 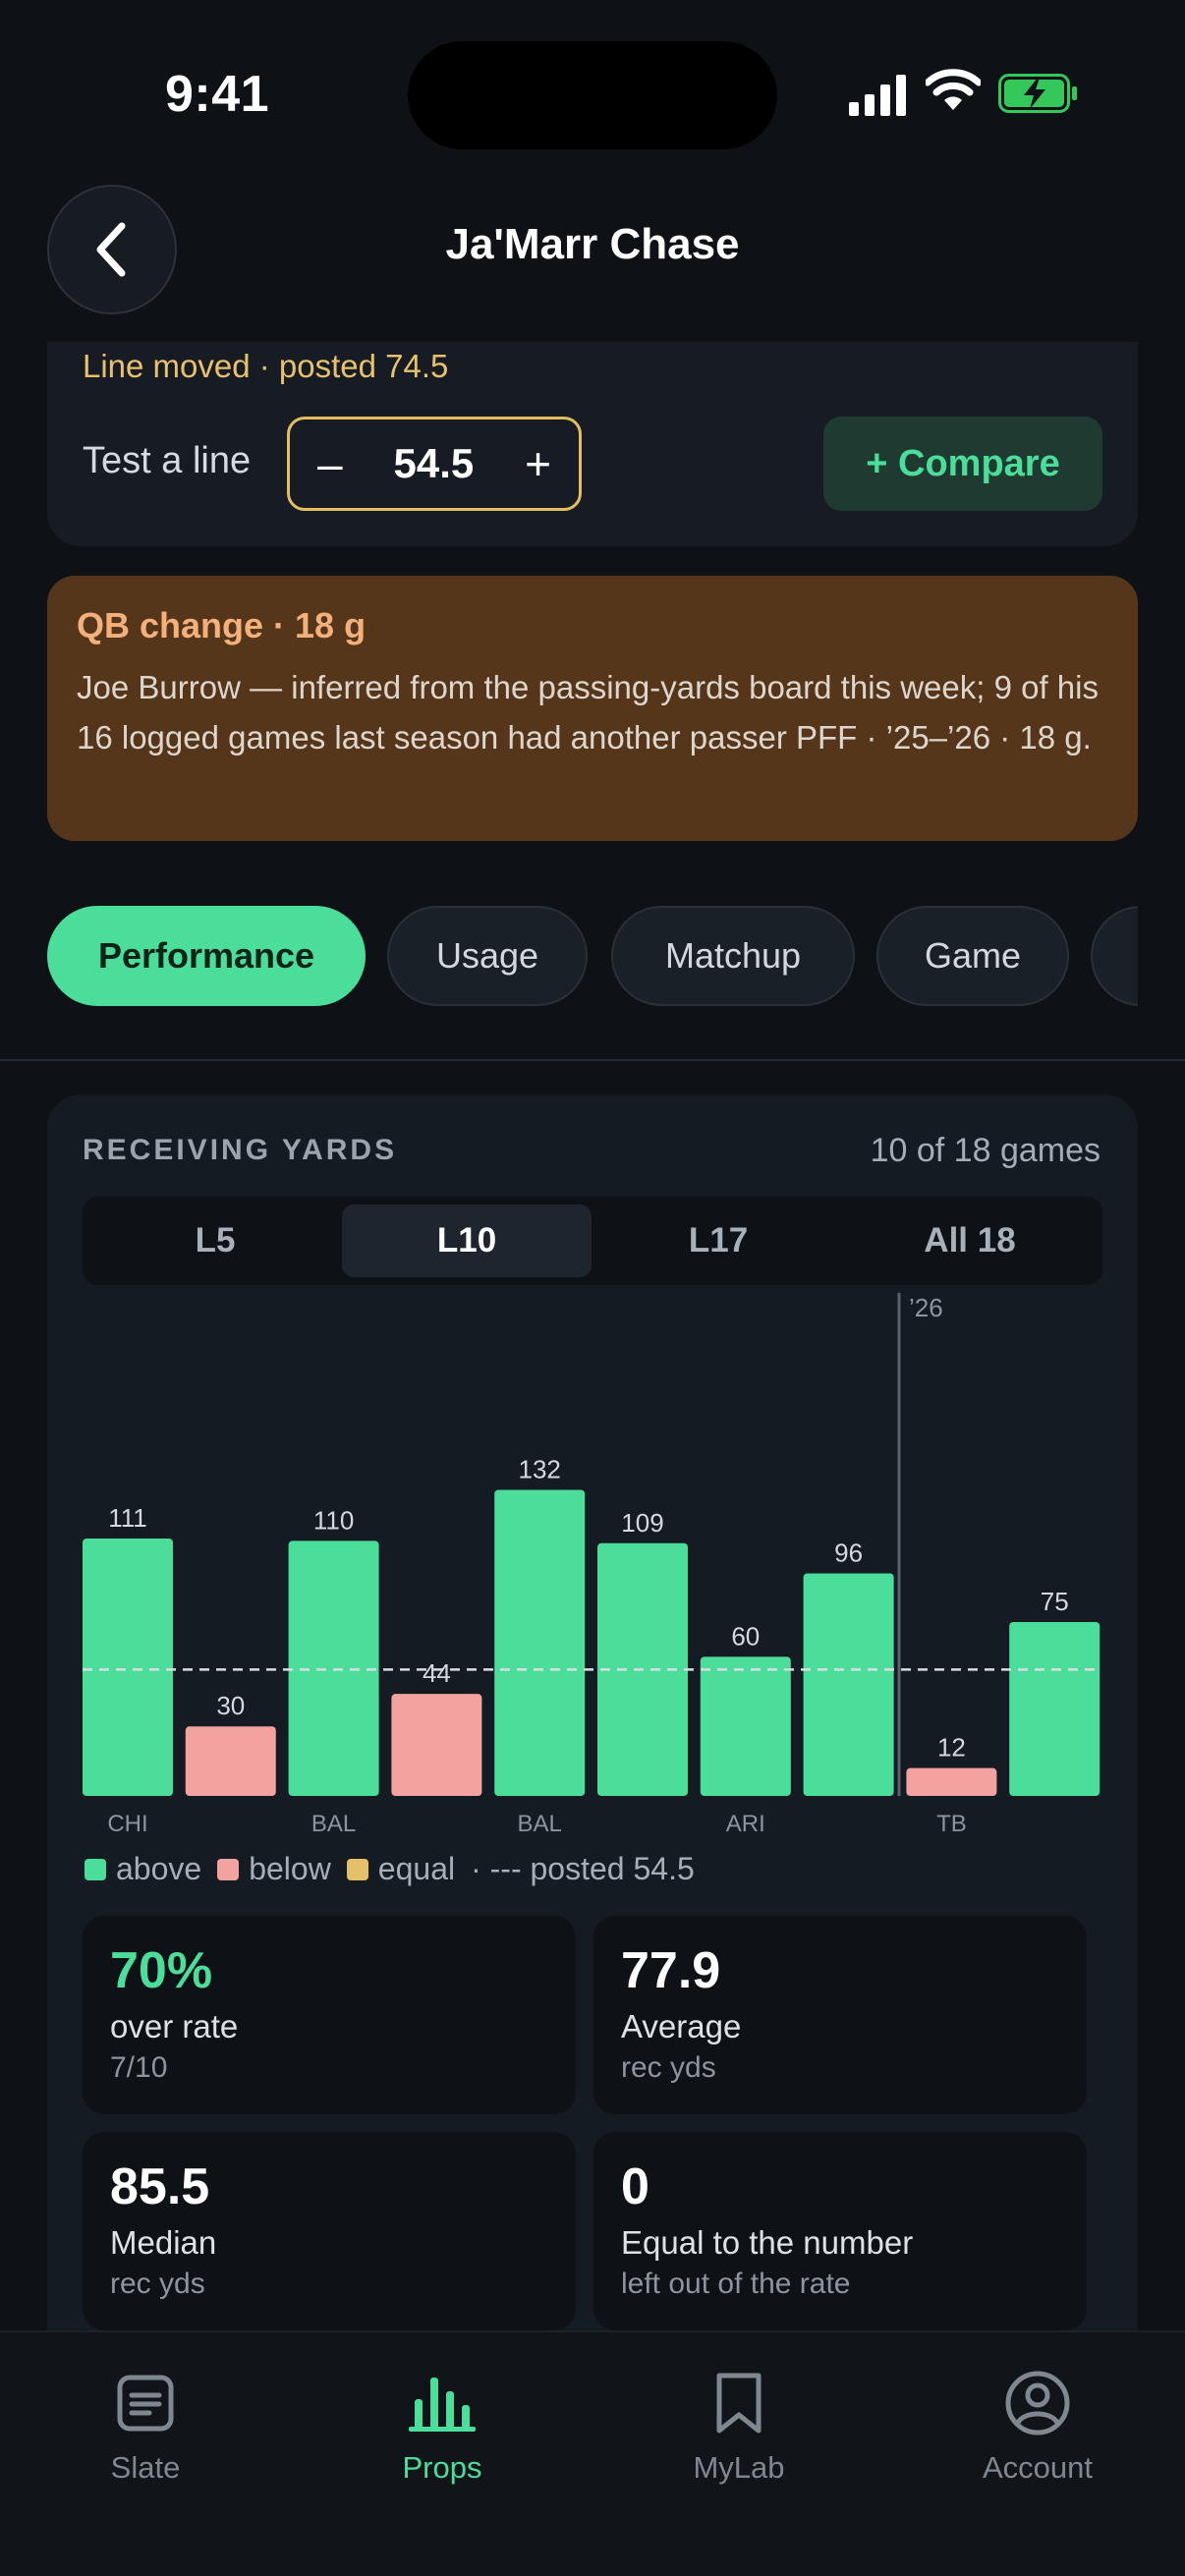 What do you see at coordinates (488, 956) in the screenshot?
I see `tab-usage: Usage` at bounding box center [488, 956].